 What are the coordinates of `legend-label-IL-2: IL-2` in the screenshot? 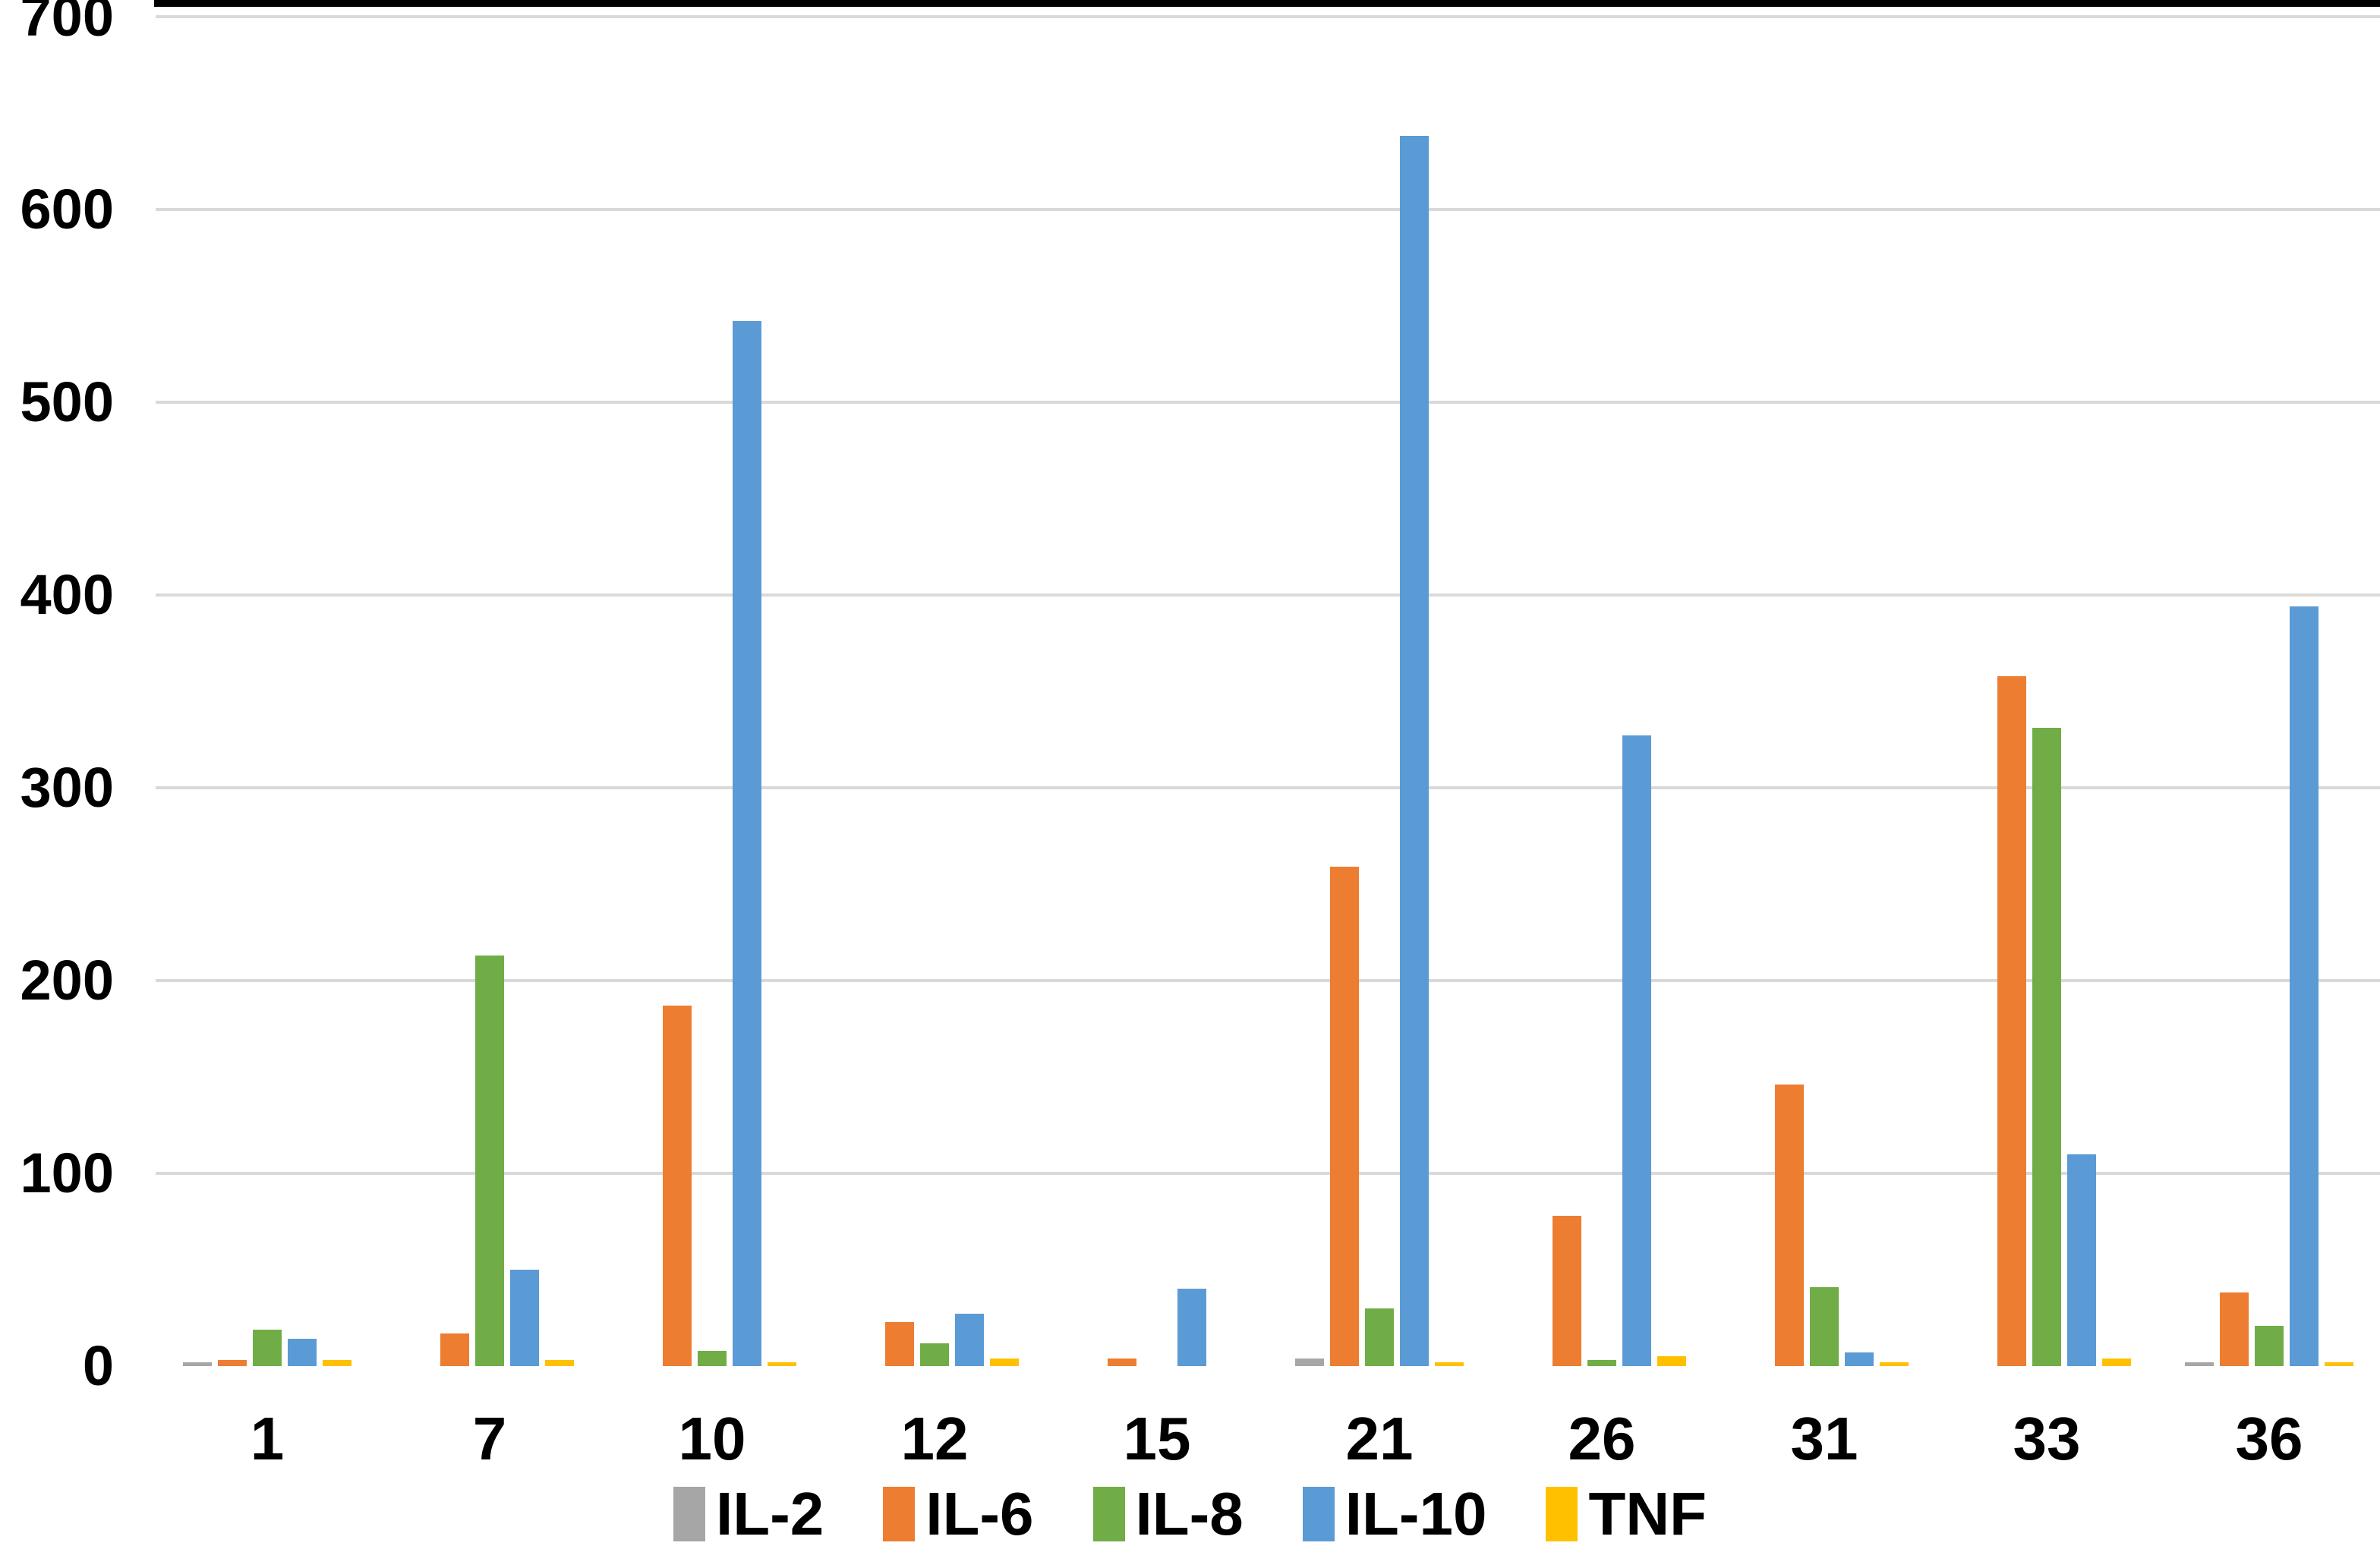 It's located at (770, 1513).